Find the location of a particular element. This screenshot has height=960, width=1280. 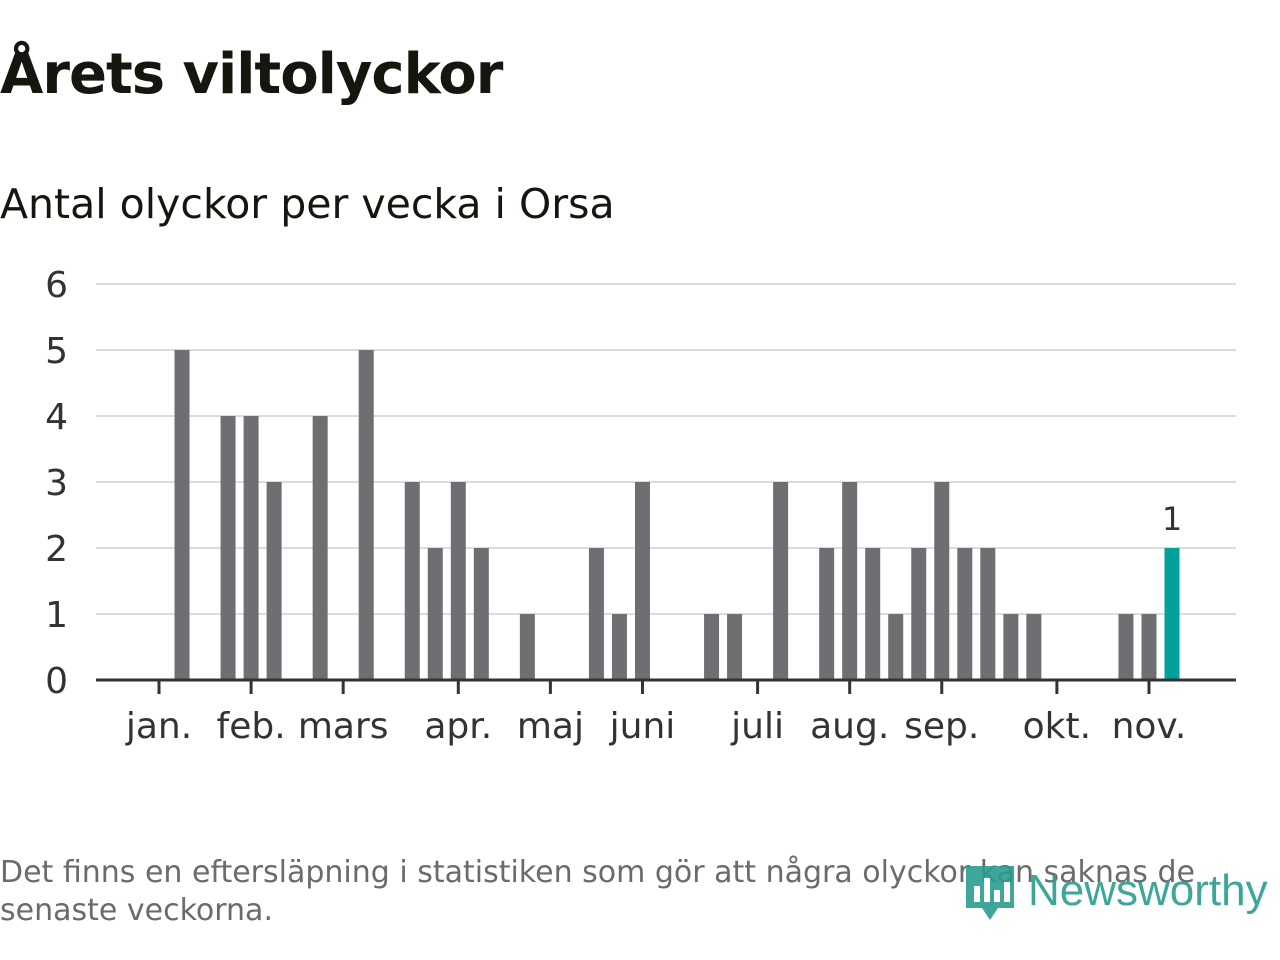

x-tick-label: okt. is located at coordinates (1057, 726).